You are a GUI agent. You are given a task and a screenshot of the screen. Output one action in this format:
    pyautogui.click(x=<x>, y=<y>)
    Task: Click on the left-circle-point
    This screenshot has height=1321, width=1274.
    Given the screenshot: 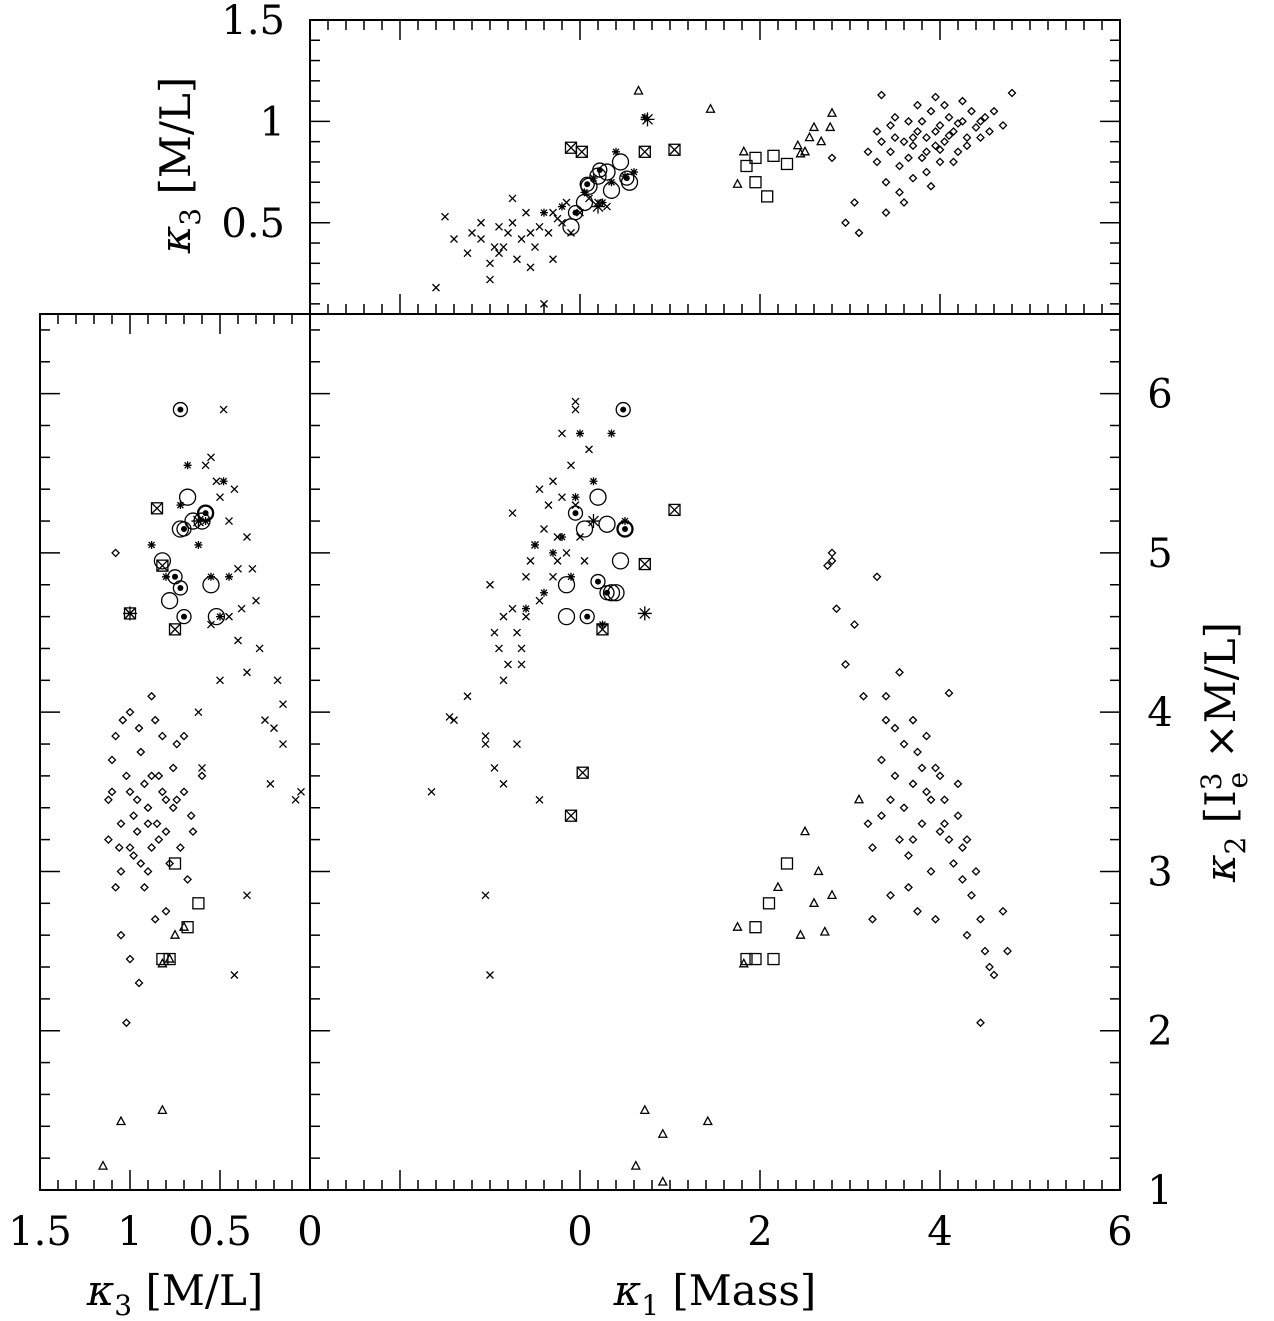 What is the action you would take?
    pyautogui.click(x=187, y=497)
    